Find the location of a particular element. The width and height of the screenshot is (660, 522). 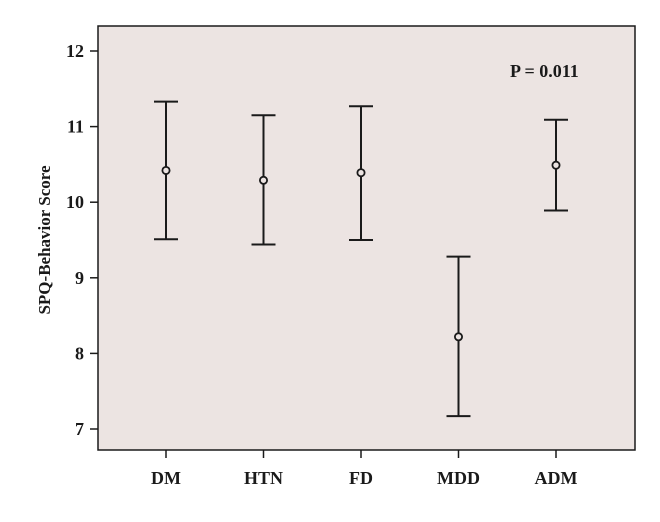

mean-point-dm is located at coordinates (166, 170).